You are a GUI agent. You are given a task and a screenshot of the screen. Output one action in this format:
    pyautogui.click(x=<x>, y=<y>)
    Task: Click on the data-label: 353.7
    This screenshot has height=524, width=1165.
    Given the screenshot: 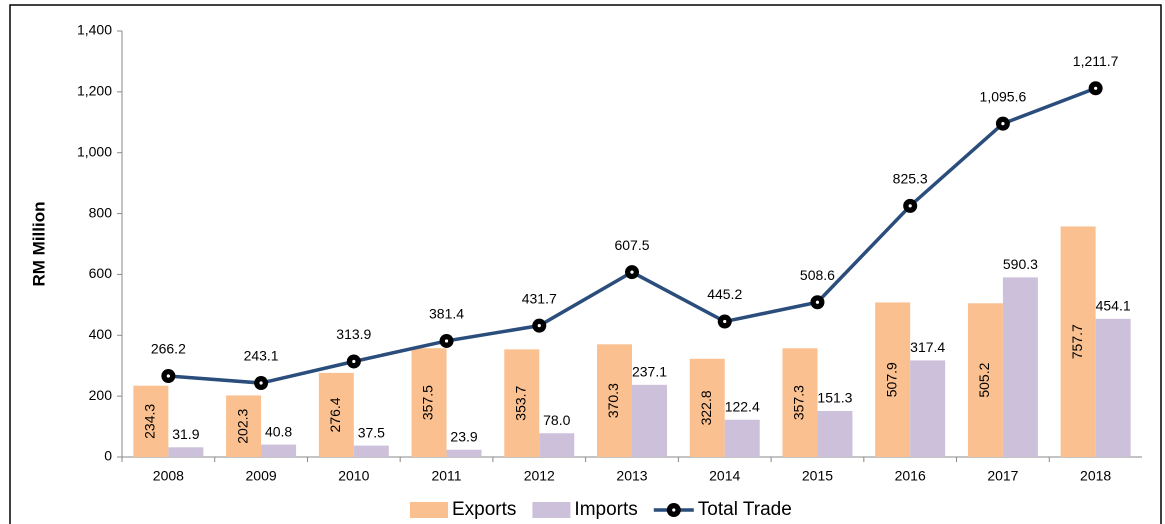 What is the action you would take?
    pyautogui.click(x=520, y=402)
    